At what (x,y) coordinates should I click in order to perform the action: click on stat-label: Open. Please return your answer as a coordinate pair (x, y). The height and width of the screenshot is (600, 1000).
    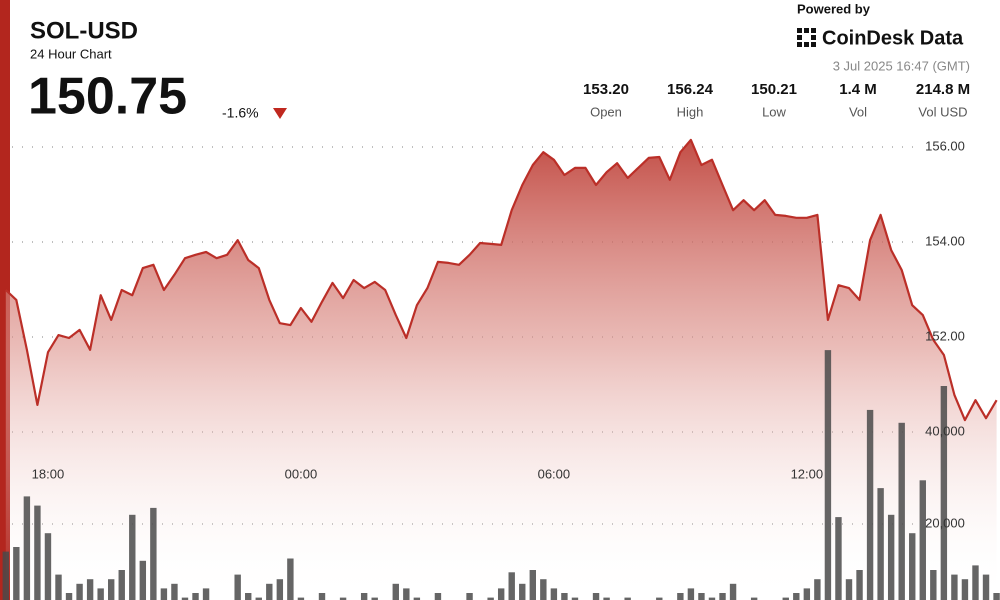
    Looking at the image, I should click on (606, 111).